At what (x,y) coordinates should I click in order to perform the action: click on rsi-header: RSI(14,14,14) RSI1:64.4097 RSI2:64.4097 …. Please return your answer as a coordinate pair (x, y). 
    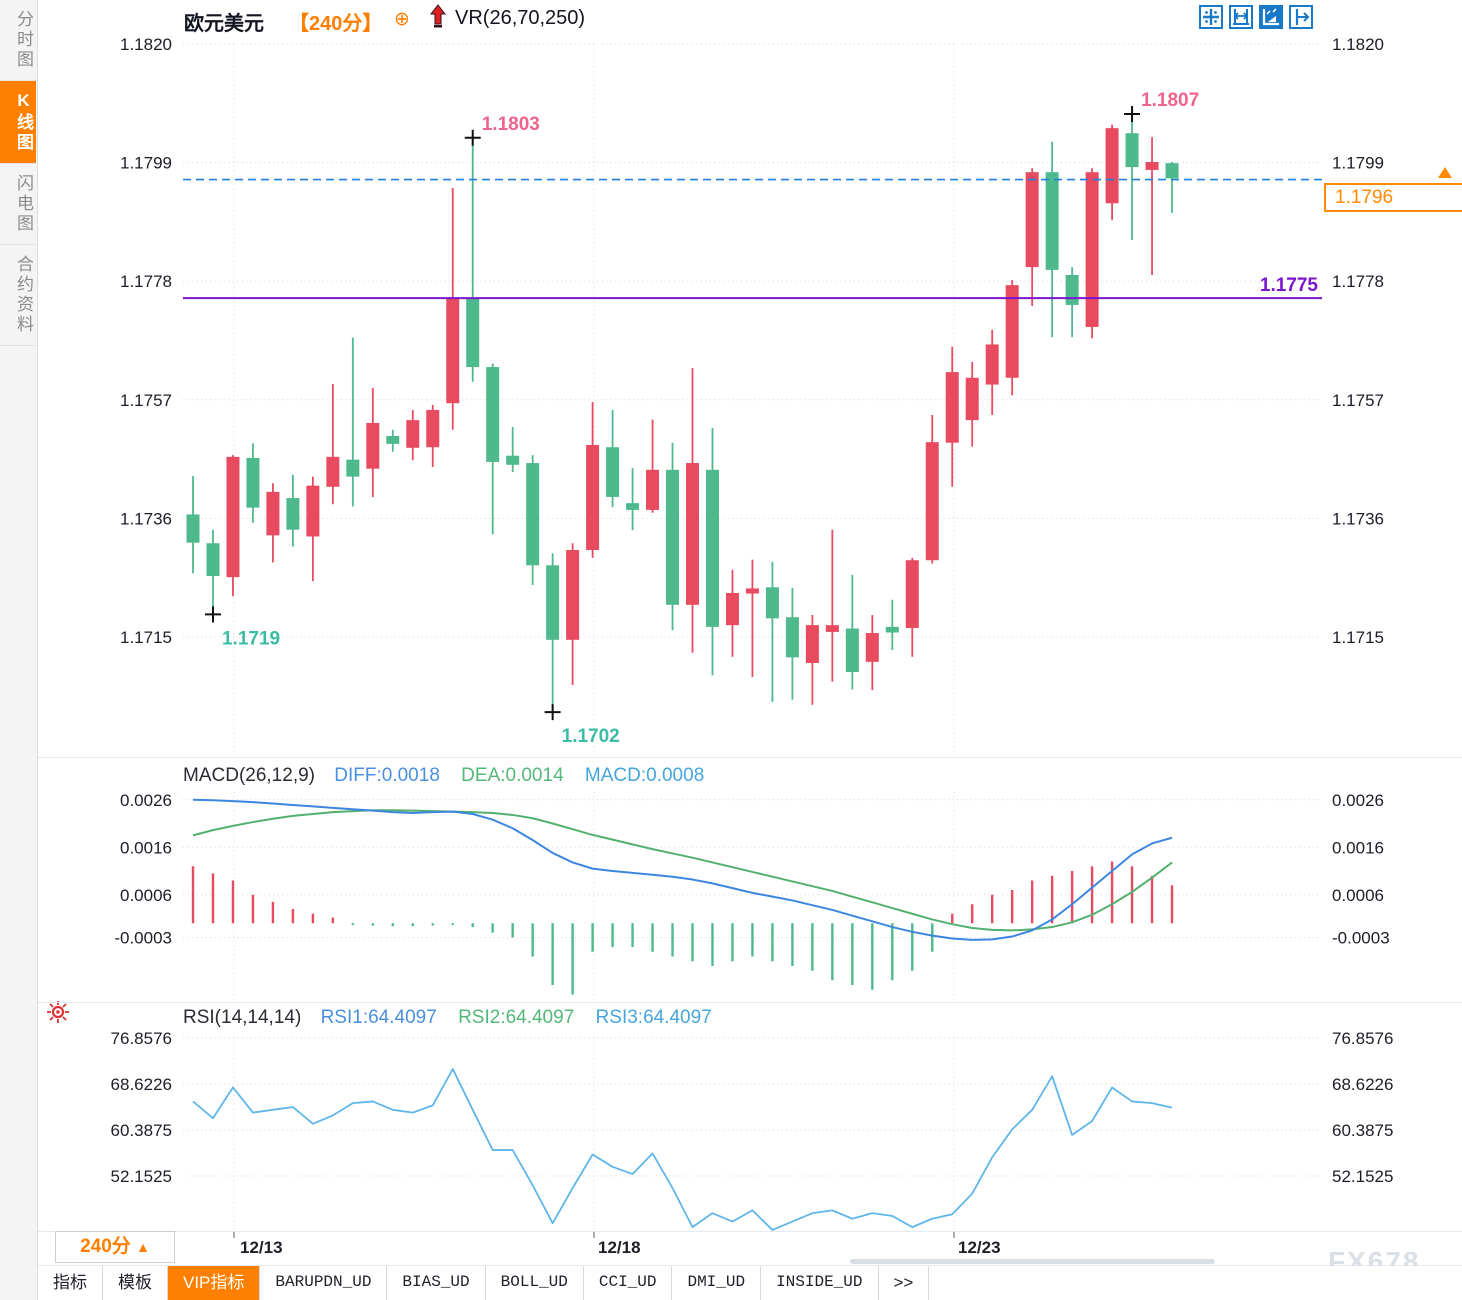
    Looking at the image, I should click on (447, 1018).